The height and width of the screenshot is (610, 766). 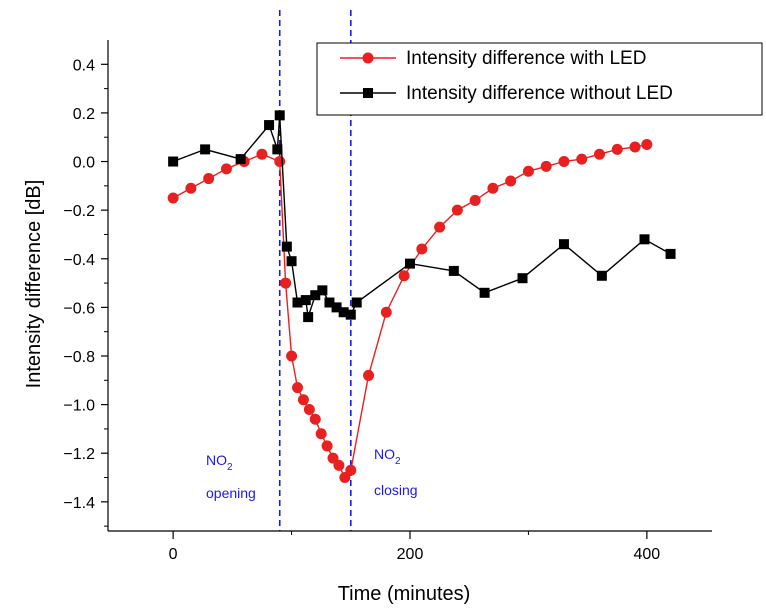 I want to click on x-tick-label: 400, so click(x=647, y=554).